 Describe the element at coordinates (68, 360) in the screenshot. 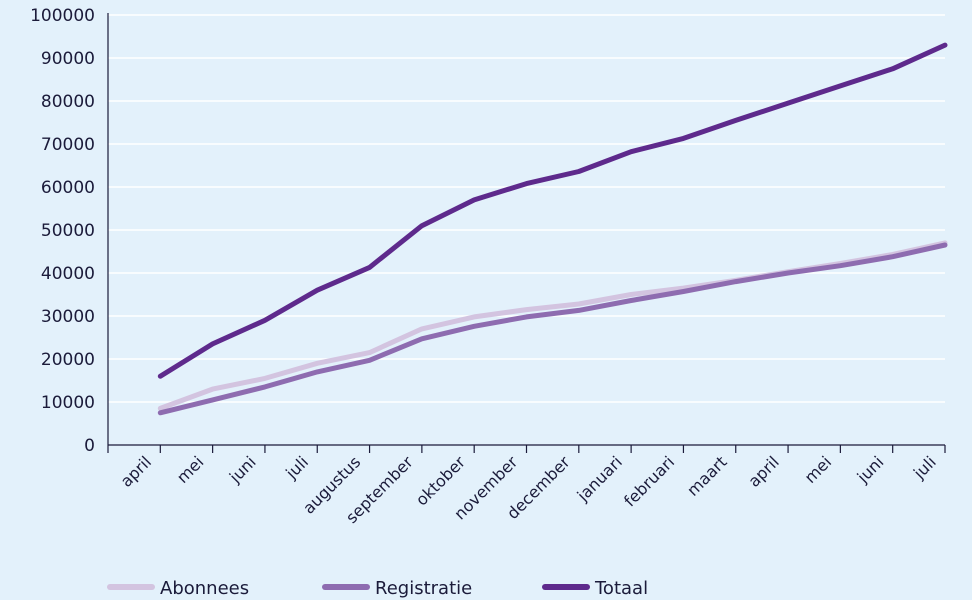

I see `y-tick-label: 20000` at that location.